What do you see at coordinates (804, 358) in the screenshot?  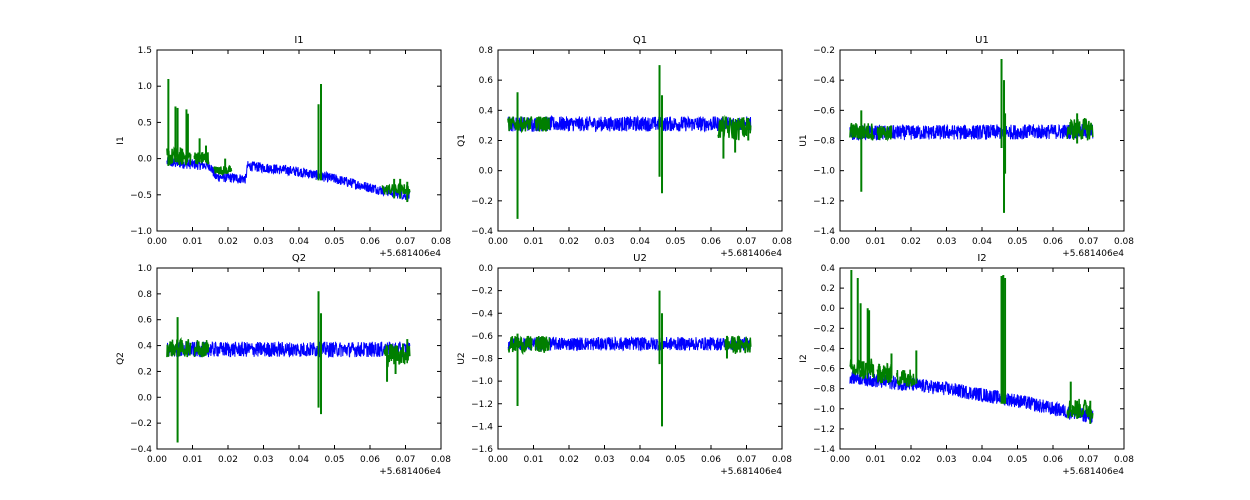 I see `y-axis-label: I2` at bounding box center [804, 358].